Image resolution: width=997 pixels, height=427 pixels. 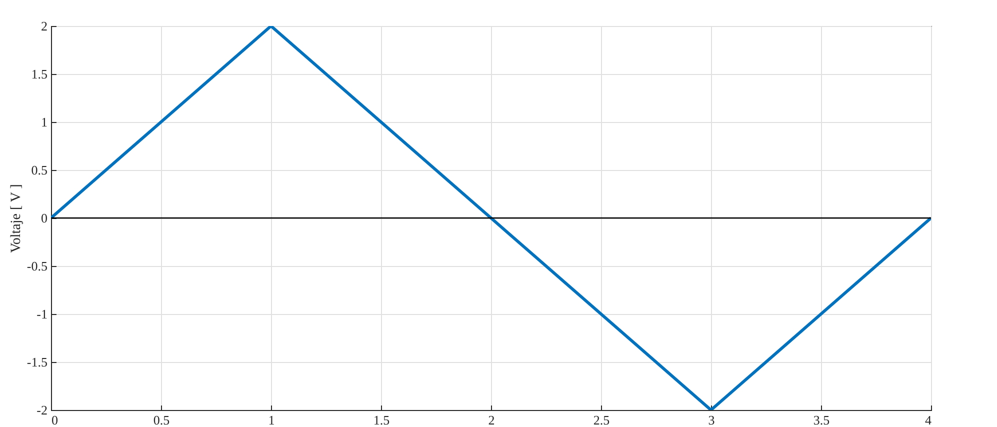 I want to click on y-tick-label: 1, so click(x=44, y=122).